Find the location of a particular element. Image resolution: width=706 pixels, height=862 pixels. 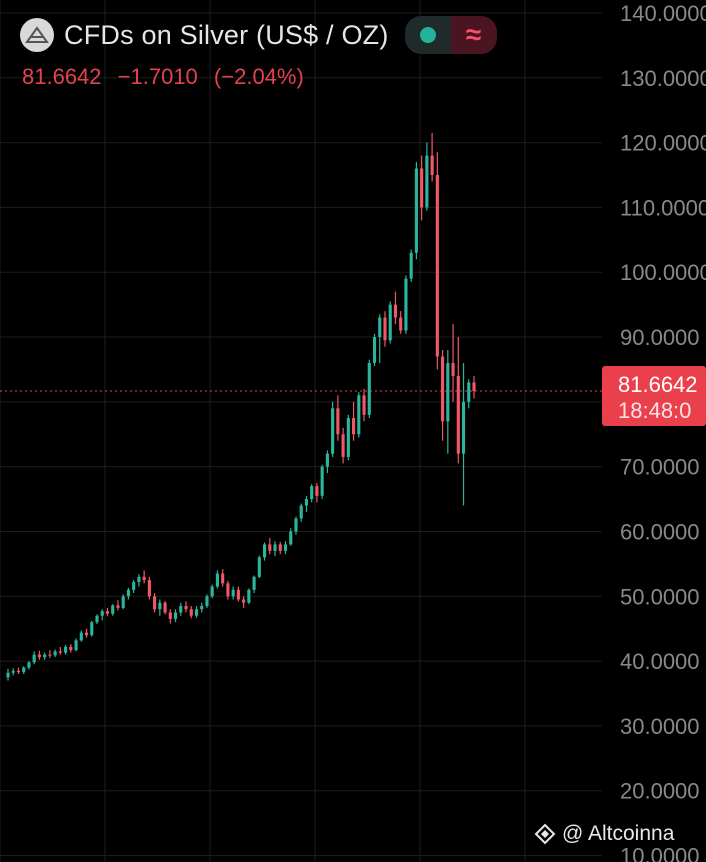

indicator-toggles: ≈ is located at coordinates (450, 35).